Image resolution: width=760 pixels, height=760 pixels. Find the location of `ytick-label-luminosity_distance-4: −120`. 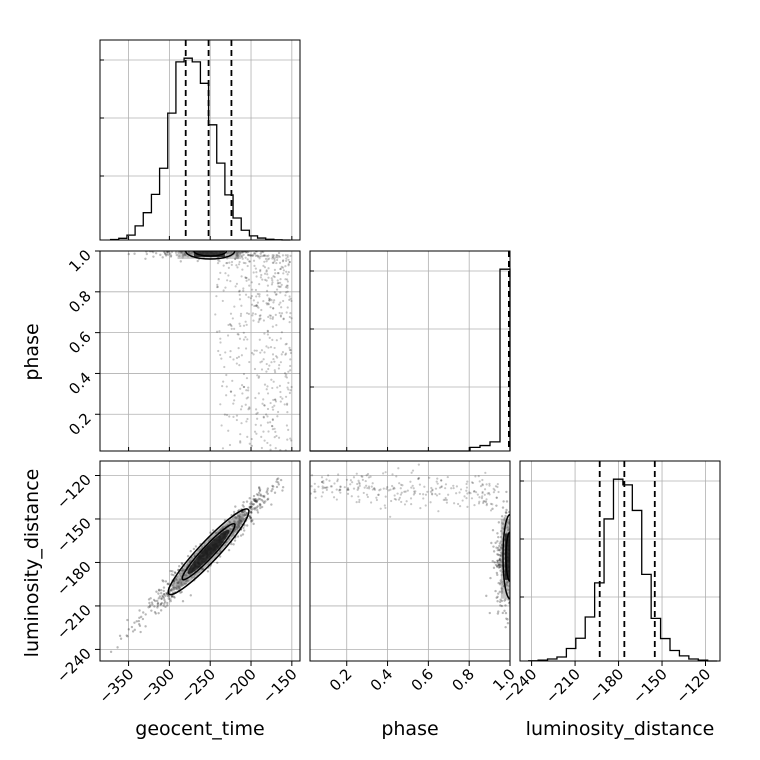

ytick-label-luminosity_distance-4: −120 is located at coordinates (74, 492).